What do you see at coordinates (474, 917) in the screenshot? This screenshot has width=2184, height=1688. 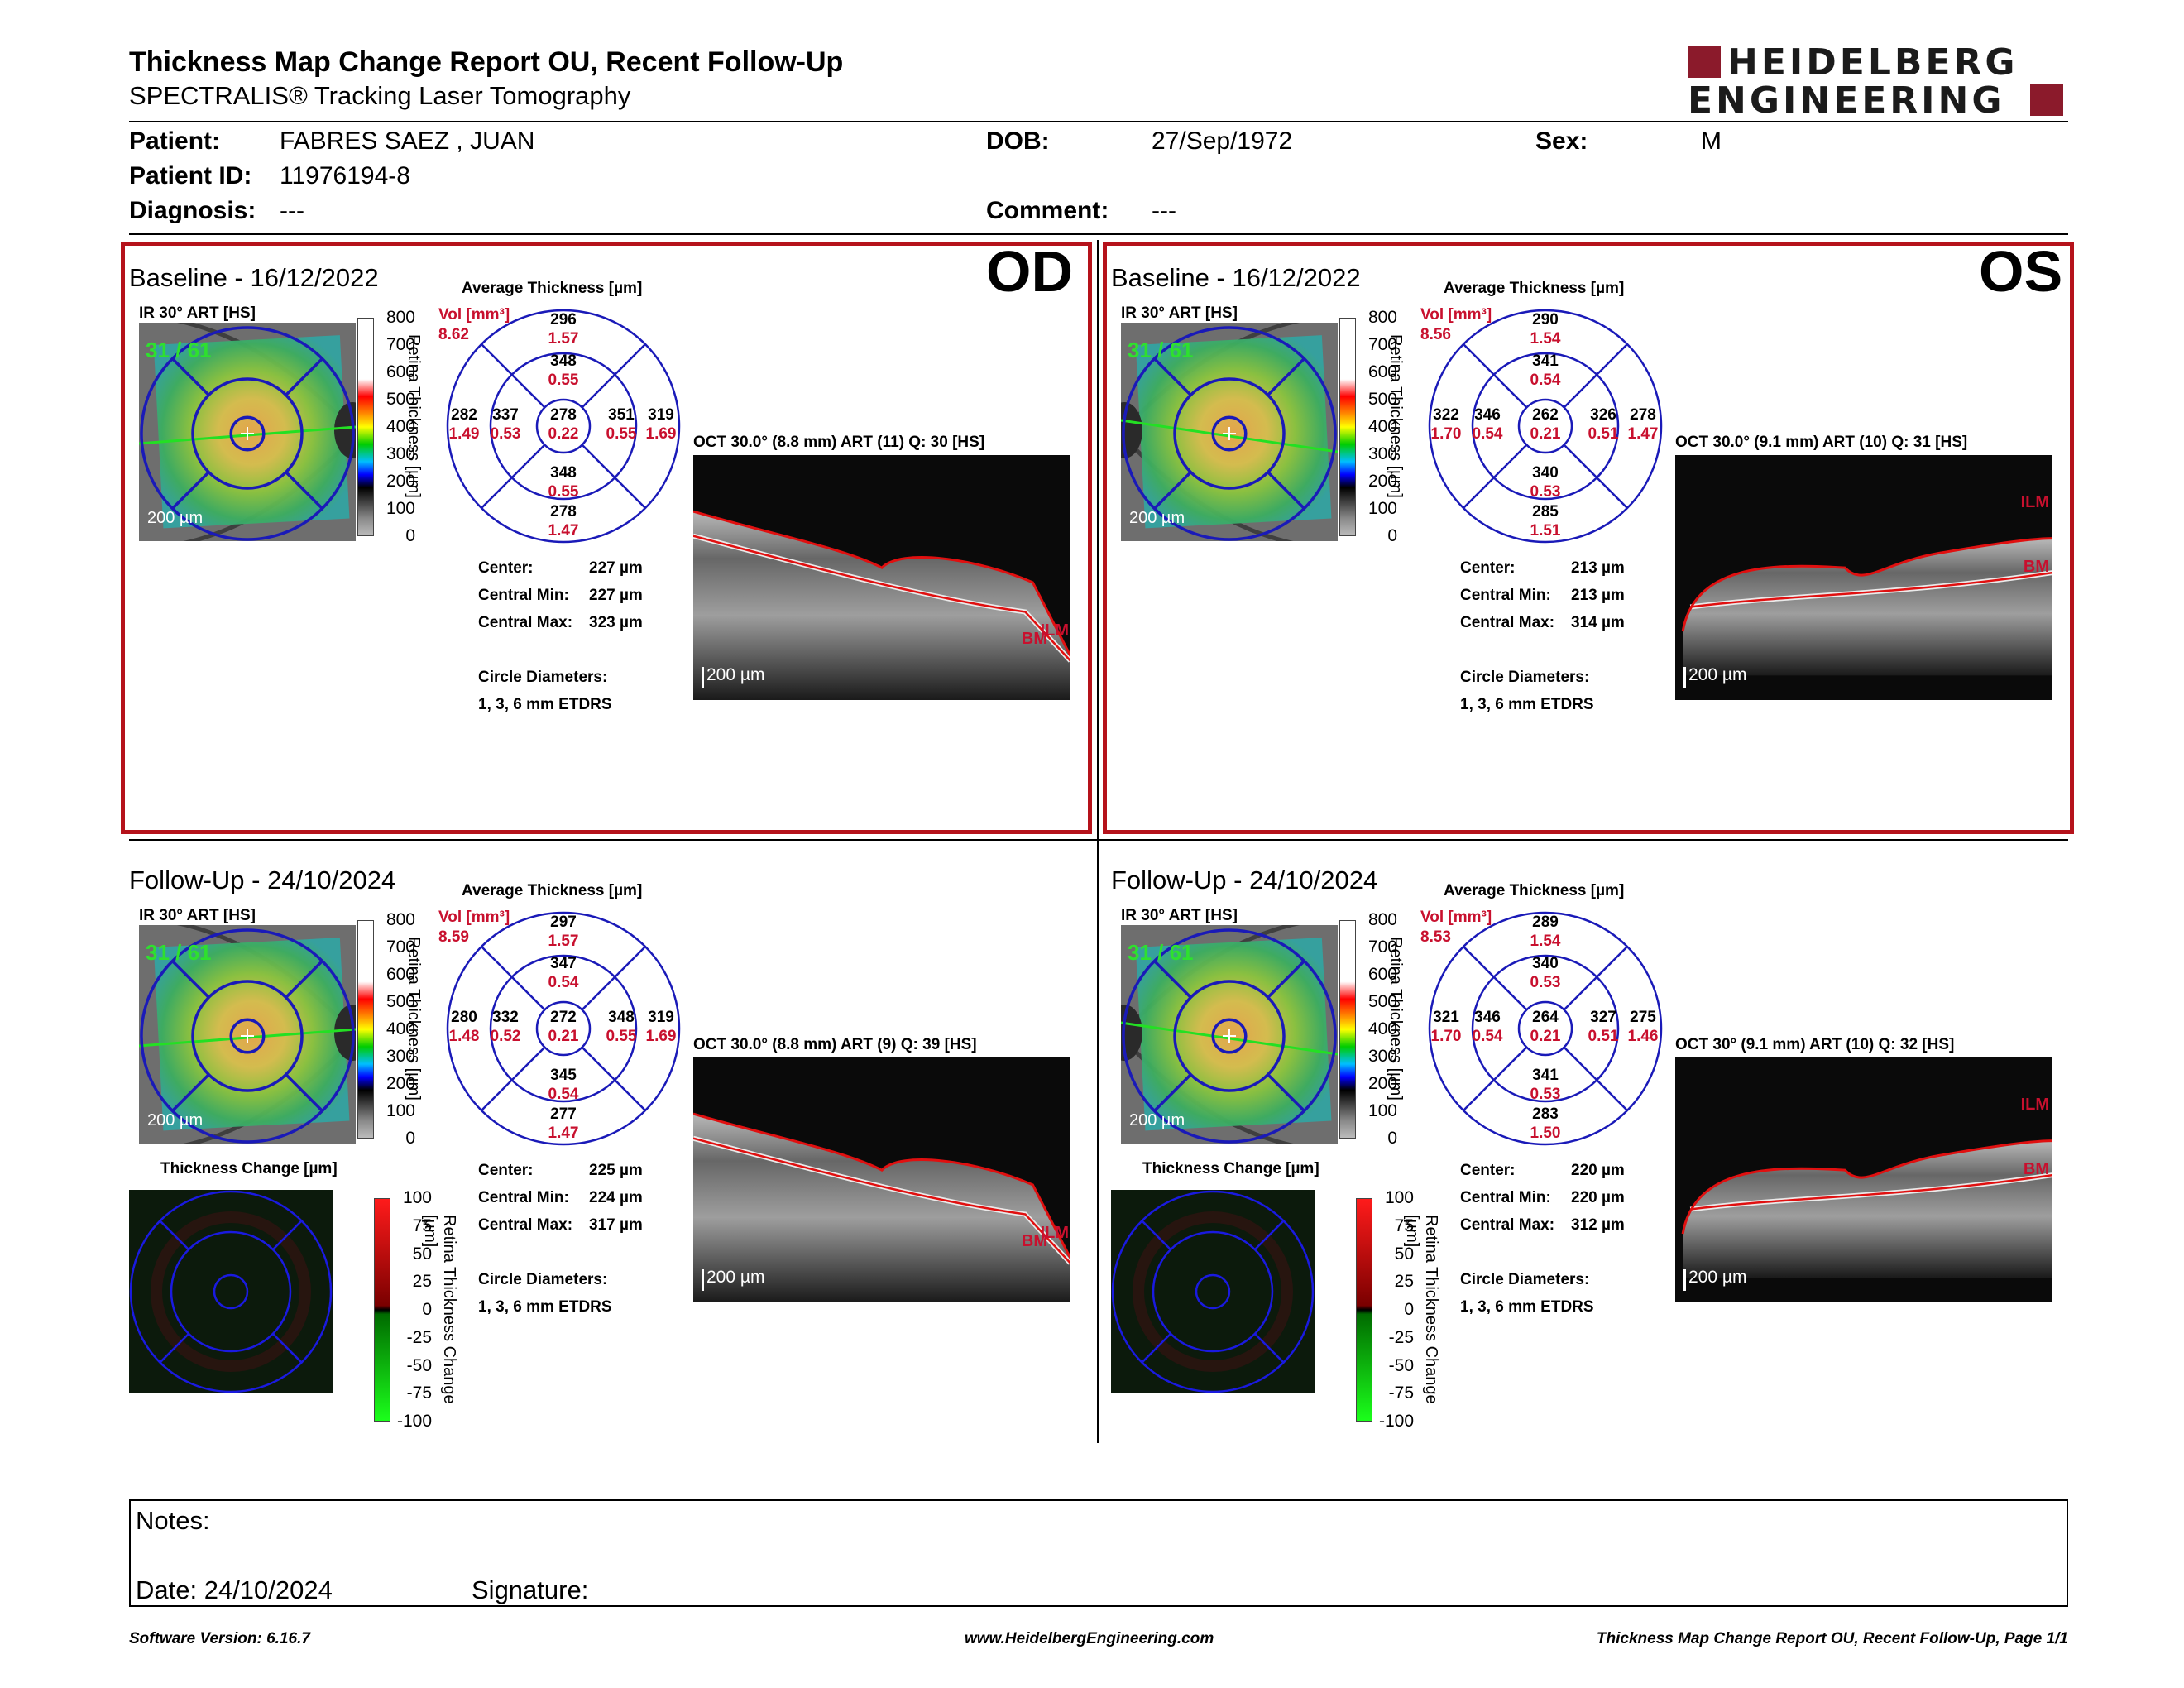 I see `volume-label: Vol [mm³]` at bounding box center [474, 917].